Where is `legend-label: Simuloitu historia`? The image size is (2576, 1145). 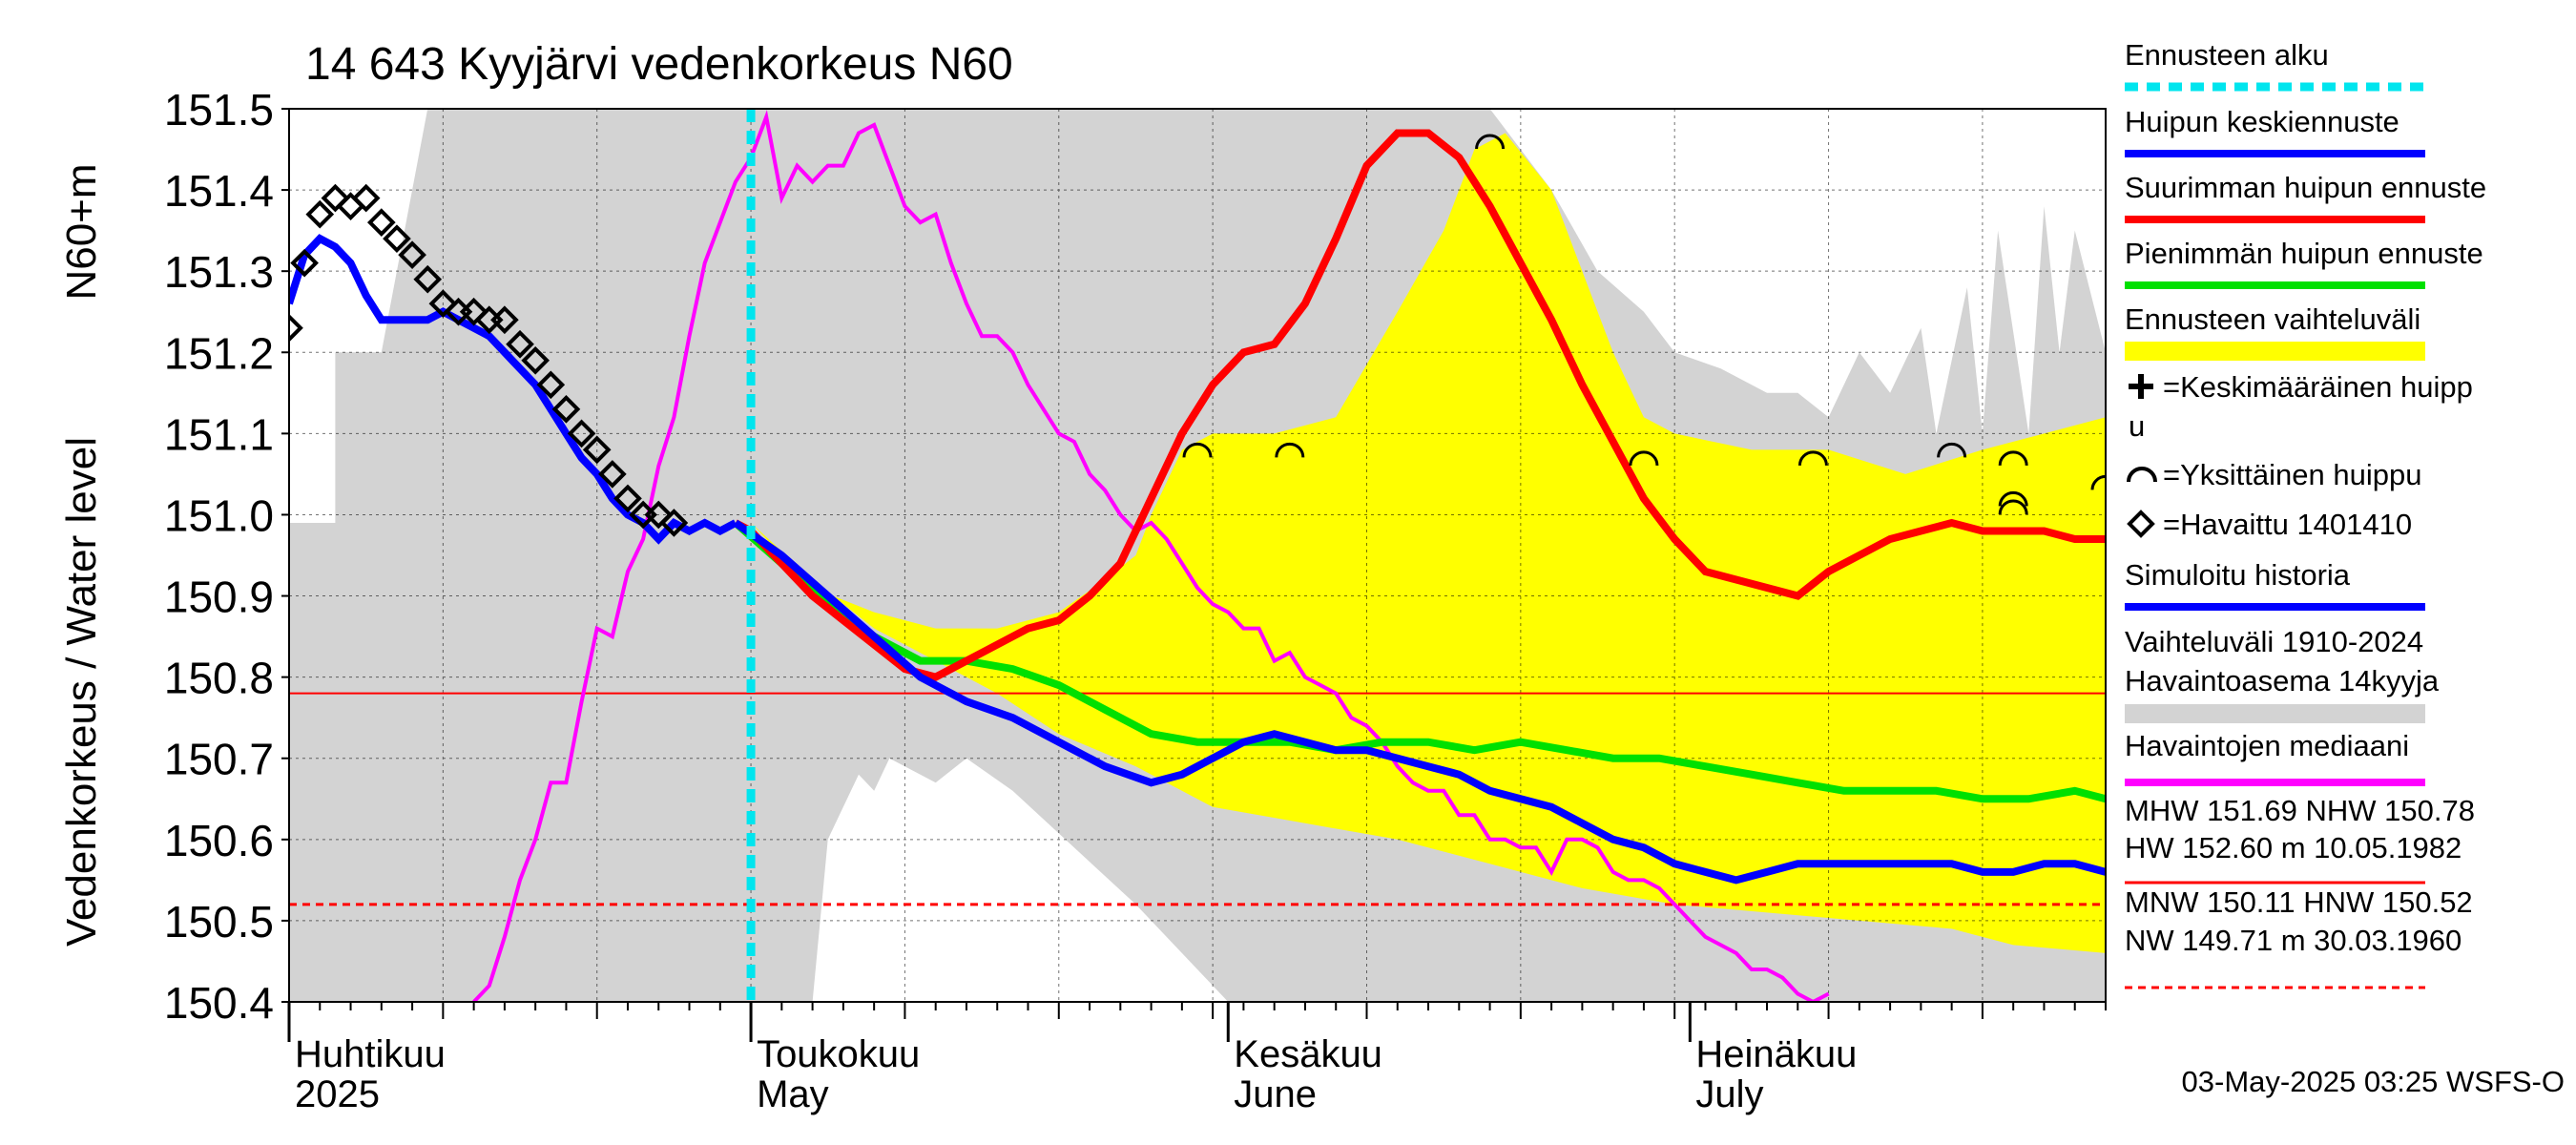 legend-label: Simuloitu historia is located at coordinates (2238, 575).